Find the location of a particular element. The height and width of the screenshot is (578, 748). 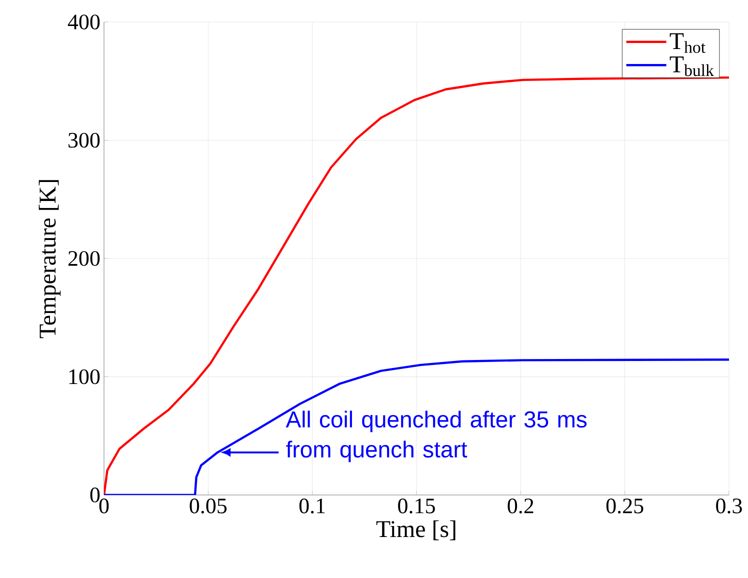

legend-label: T$_{bulk}$ is located at coordinates (692, 66).